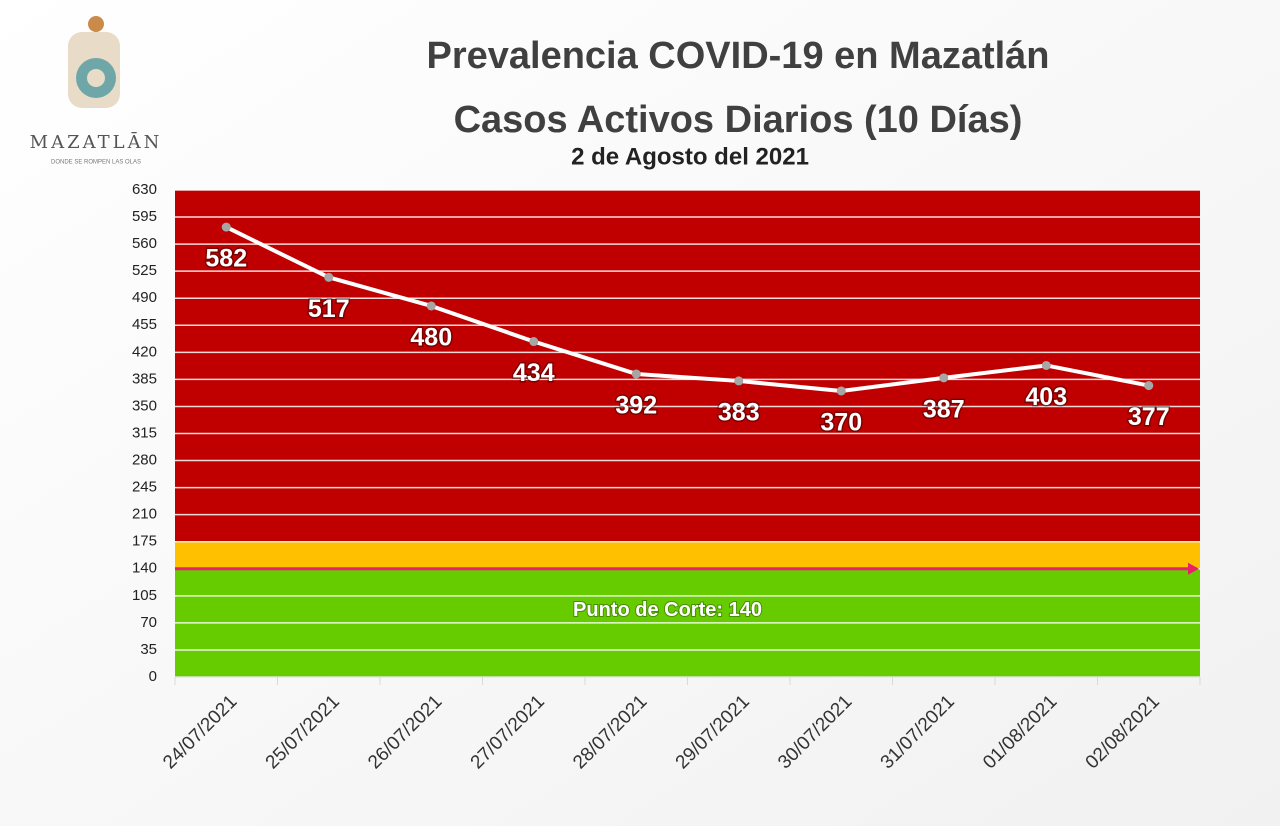 Image resolution: width=1280 pixels, height=826 pixels. Describe the element at coordinates (144, 487) in the screenshot. I see `y-tick-label: 245` at that location.